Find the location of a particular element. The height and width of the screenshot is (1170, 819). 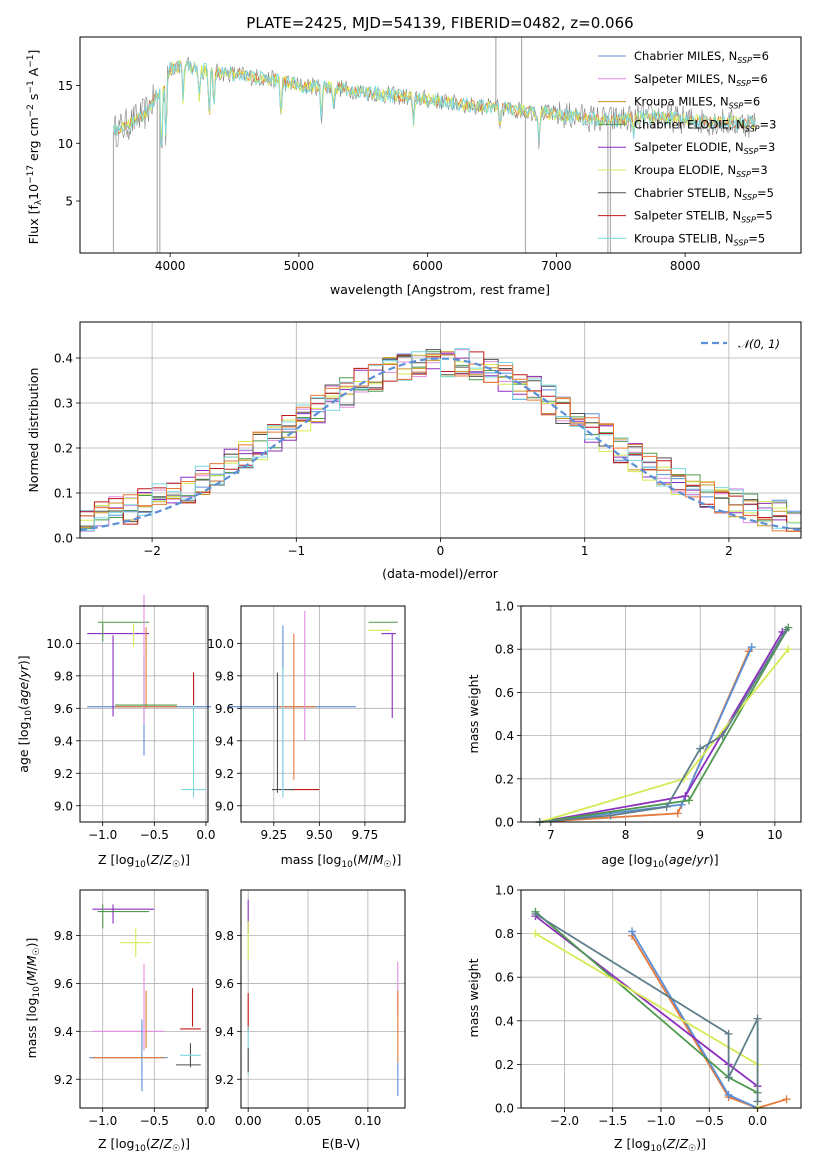

p3-ytick-label: 9.0 is located at coordinates (63, 806).